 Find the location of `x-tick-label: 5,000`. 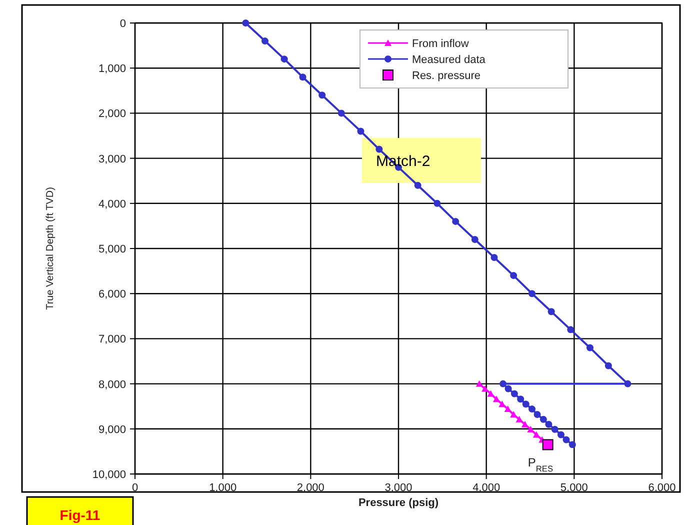

x-tick-label: 5,000 is located at coordinates (574, 488).